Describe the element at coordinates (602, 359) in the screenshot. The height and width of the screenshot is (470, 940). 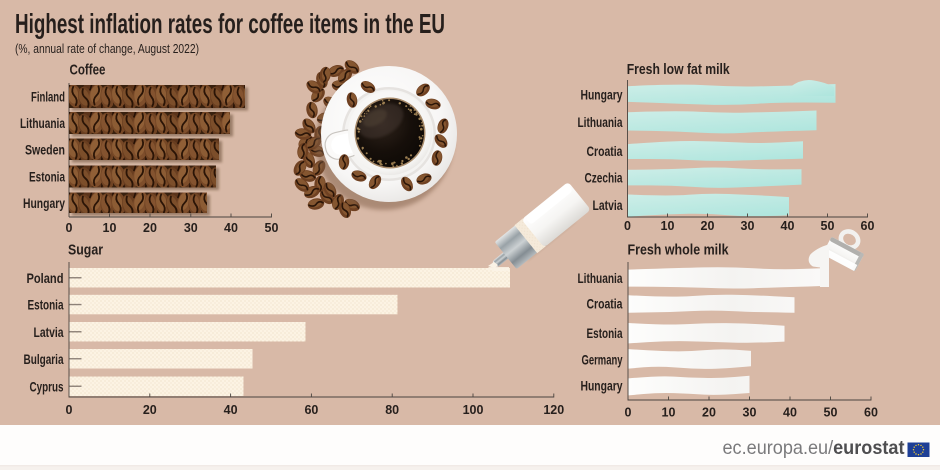
I see `svg-text: Germany` at that location.